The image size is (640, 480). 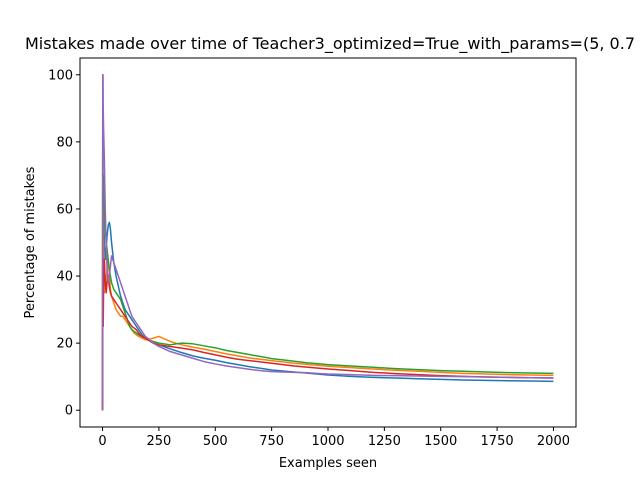 I want to click on y-tick-label: 80, so click(x=64, y=142).